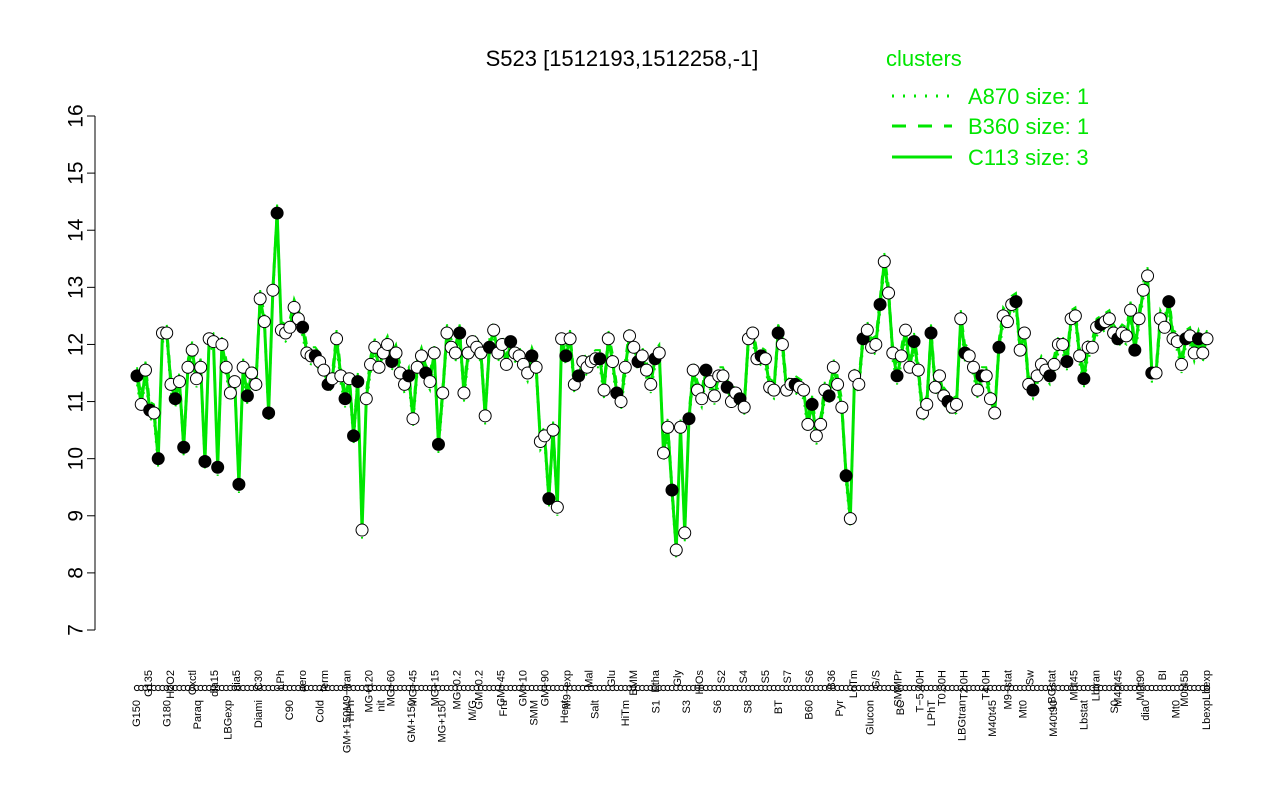  What do you see at coordinates (546, 688) in the screenshot?
I see `x-tick-label-top: GM+90` at bounding box center [546, 688].